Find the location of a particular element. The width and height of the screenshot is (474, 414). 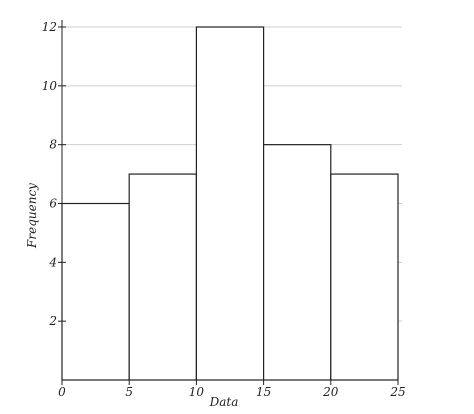

y-tick-label-12: 12 is located at coordinates (49, 27).